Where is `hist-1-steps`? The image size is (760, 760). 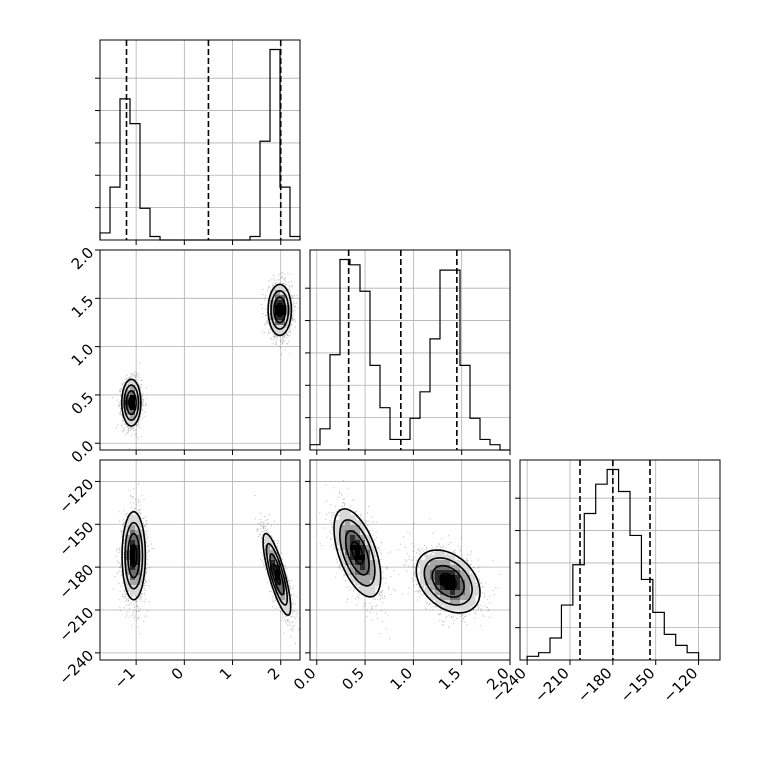
hist-1-steps is located at coordinates (409, 354).